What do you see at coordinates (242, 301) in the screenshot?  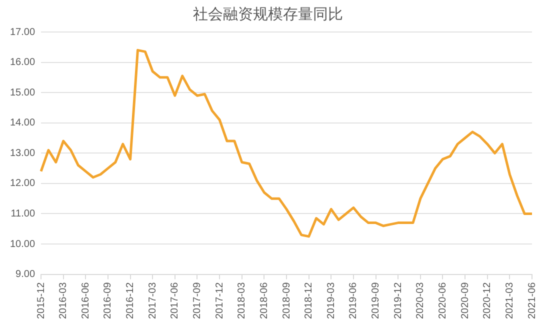 I see `x-tick-label: 2018-03` at bounding box center [242, 301].